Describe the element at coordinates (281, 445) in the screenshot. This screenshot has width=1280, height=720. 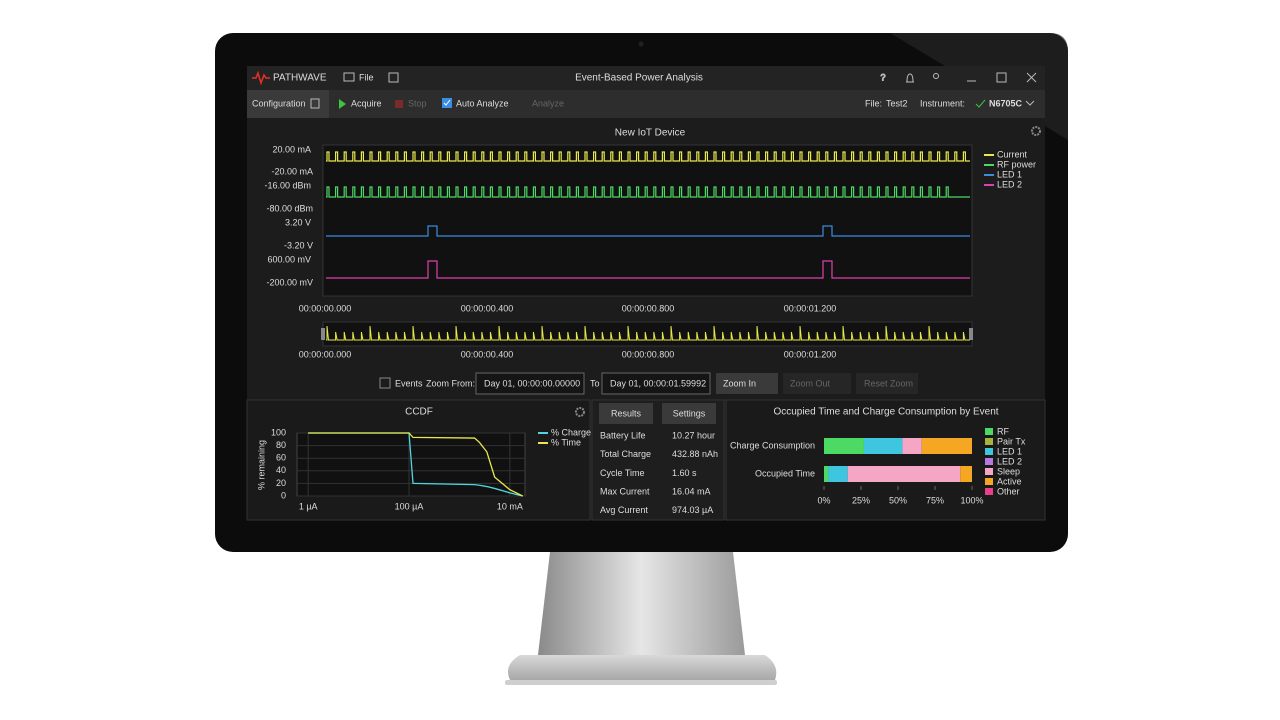
I see `y-tick-label: 80` at that location.